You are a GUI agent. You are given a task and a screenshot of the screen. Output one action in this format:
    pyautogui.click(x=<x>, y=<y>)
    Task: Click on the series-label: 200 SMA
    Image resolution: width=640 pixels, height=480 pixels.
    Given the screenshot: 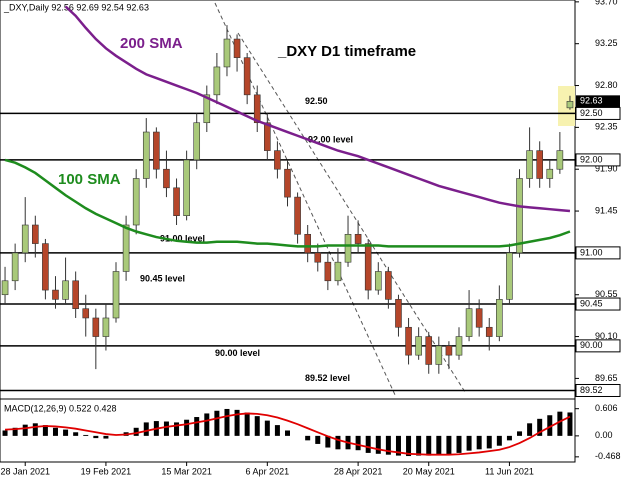 What is the action you would take?
    pyautogui.click(x=151, y=43)
    